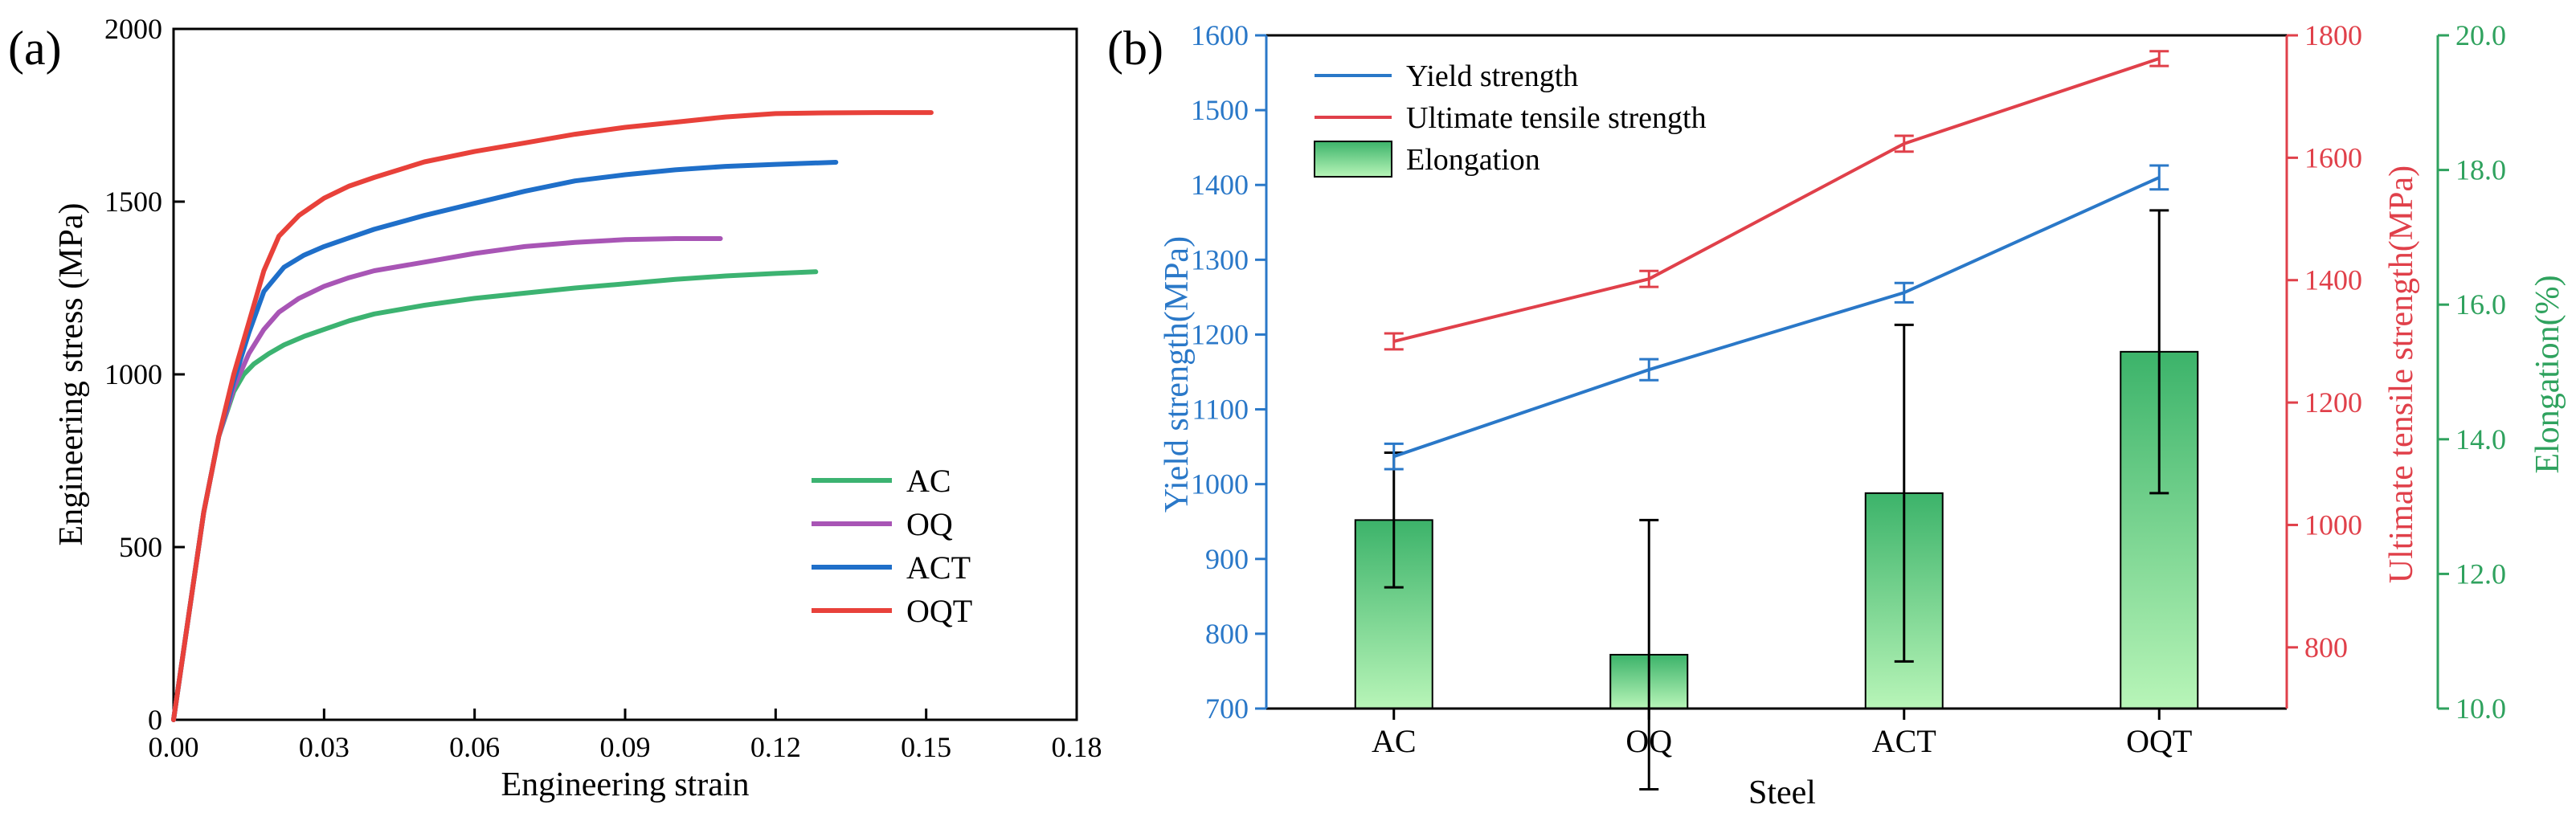 The width and height of the screenshot is (2576, 817). What do you see at coordinates (625, 747) in the screenshot?
I see `panel-a-x-tick-label: 0.09` at bounding box center [625, 747].